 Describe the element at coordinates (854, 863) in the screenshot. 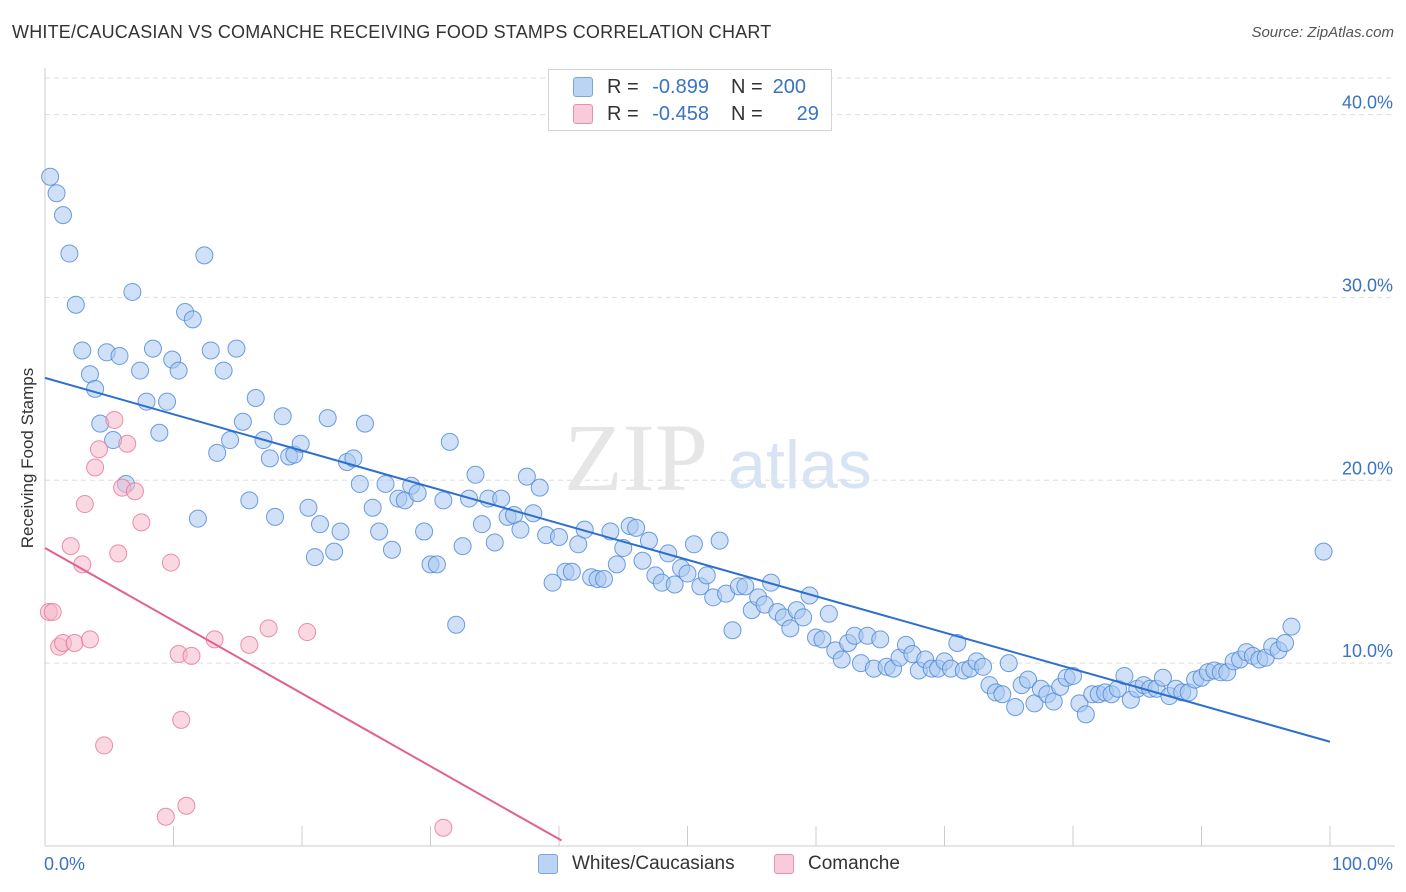

I see `bottom-legend-label-comanche: Comanche` at that location.